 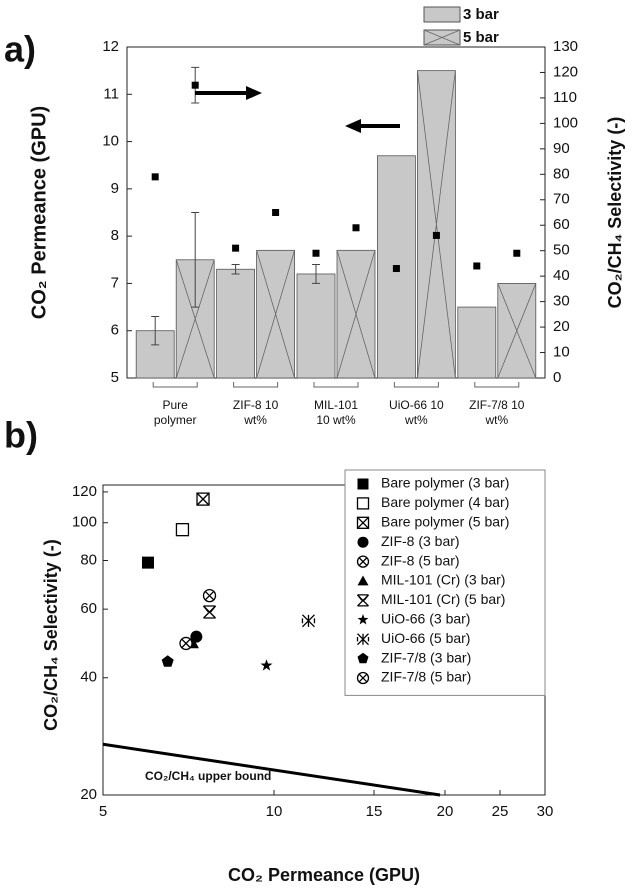 What do you see at coordinates (481, 37) in the screenshot?
I see `legend-label: 5 bar` at bounding box center [481, 37].